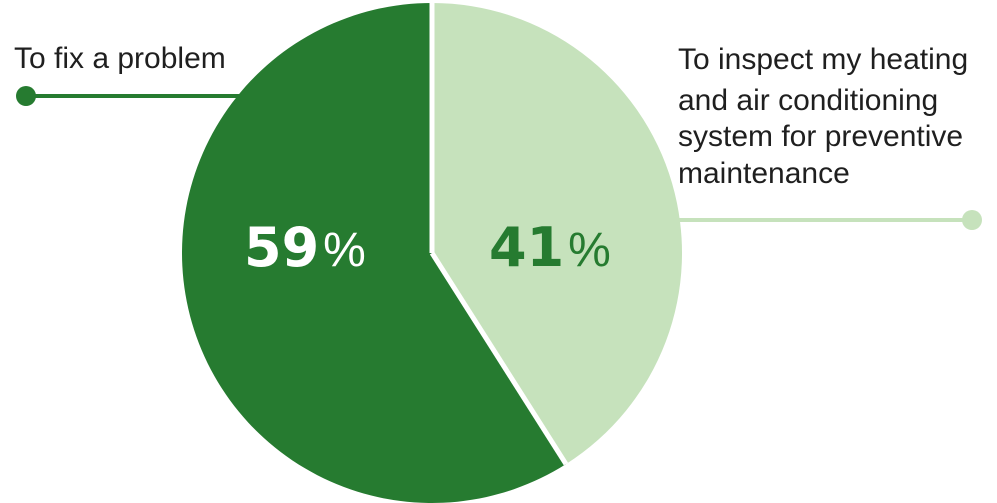  I want to click on value-label-fix-problem: 59%, so click(305, 247).